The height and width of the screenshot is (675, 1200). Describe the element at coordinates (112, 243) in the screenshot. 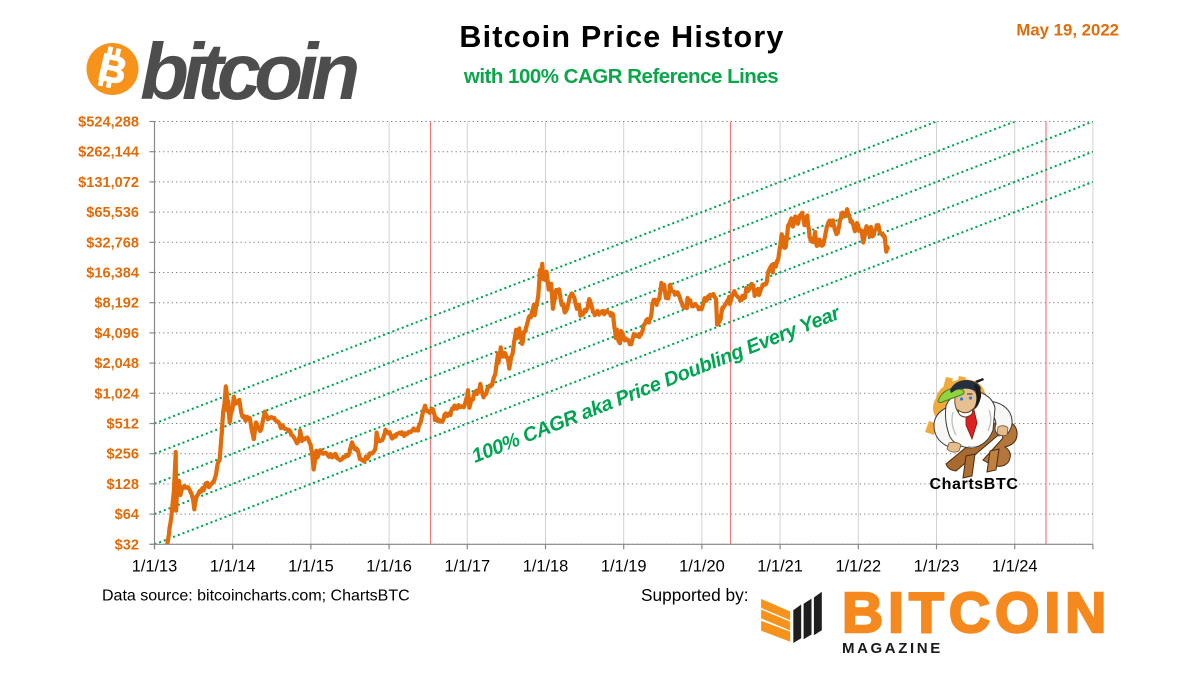

I see `svg-text: $32,768` at that location.